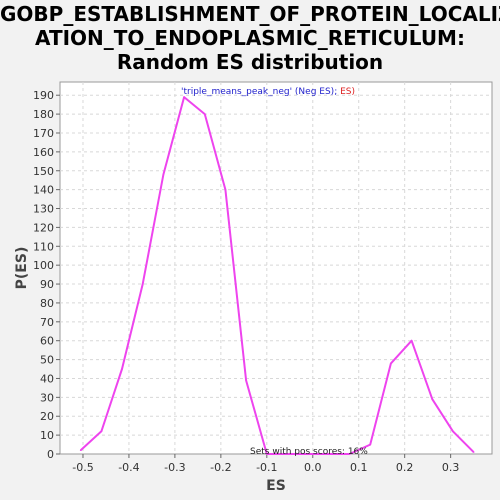 This screenshot has width=500, height=500. What do you see at coordinates (47, 378) in the screenshot?
I see `y-tick-label: 40` at bounding box center [47, 378].